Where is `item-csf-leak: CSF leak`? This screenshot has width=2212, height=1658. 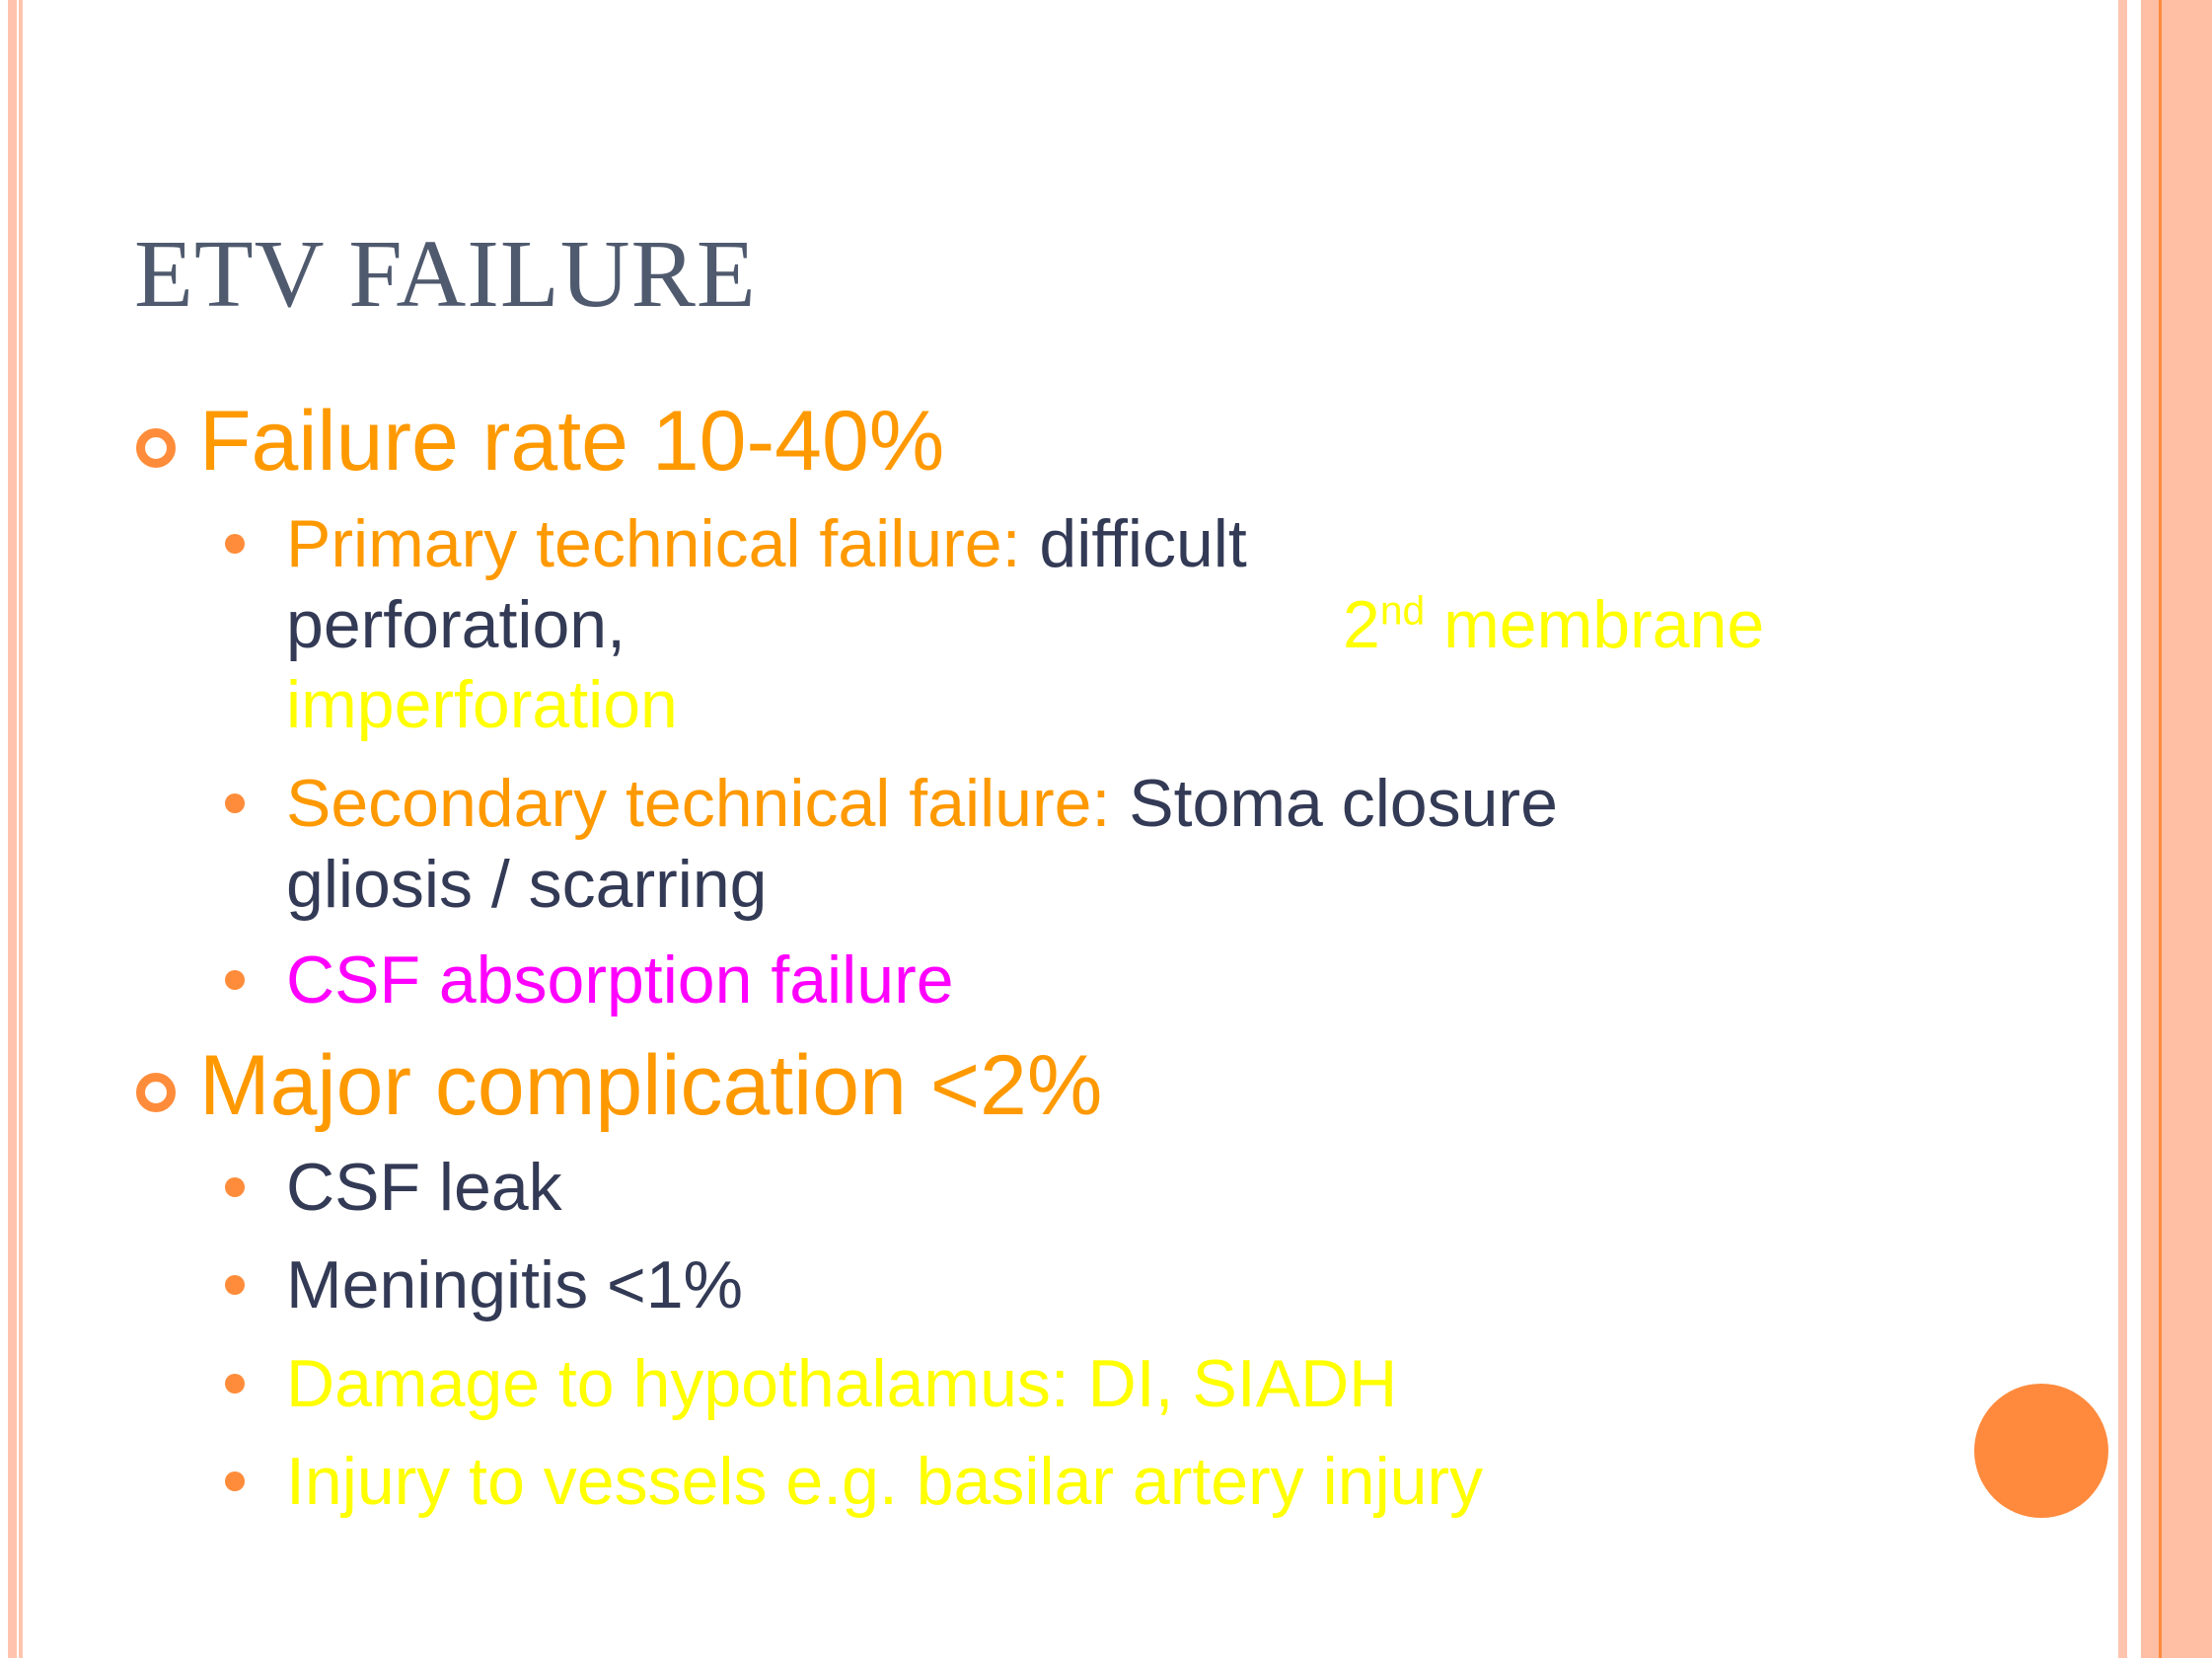 item-csf-leak: CSF leak is located at coordinates (393, 1187).